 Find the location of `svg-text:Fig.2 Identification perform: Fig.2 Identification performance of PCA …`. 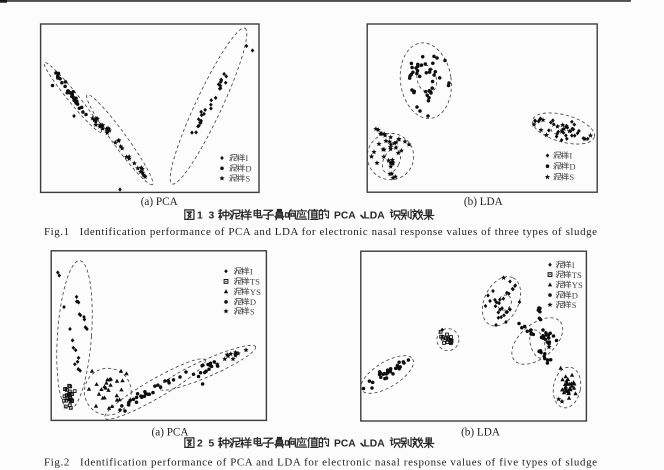

svg-text:Fig.2 Identification perform: Fig.2 Identification performance of PCA … is located at coordinates (320, 462).